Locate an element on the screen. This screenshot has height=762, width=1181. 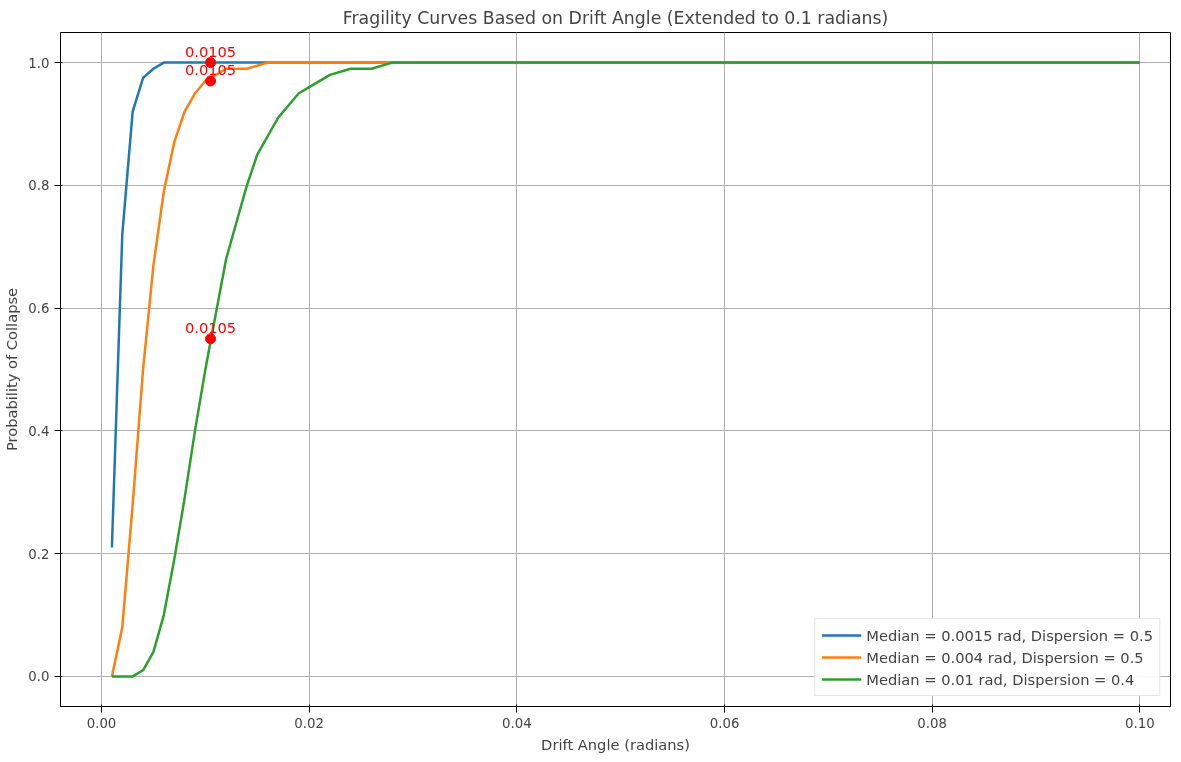
chart-title: Fragility Curves Based on Drift Angle (Extended to 0.1 radians) is located at coordinates (615, 17).